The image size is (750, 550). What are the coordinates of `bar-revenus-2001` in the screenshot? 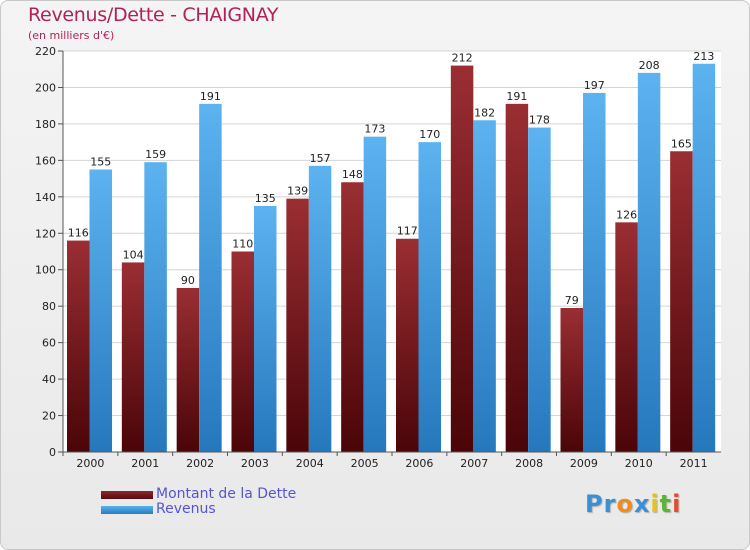 It's located at (155, 307).